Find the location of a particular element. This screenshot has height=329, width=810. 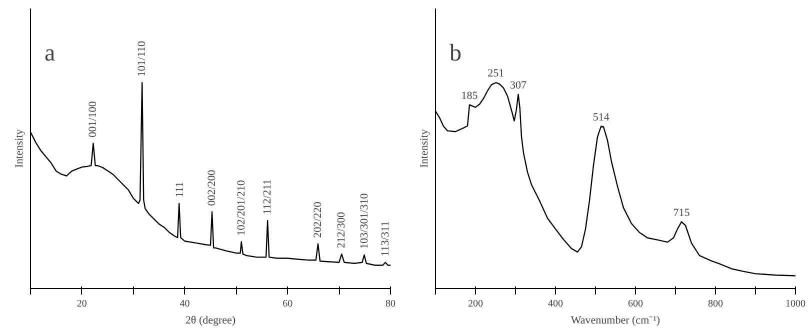

x-tick-label: 20 is located at coordinates (81, 304).